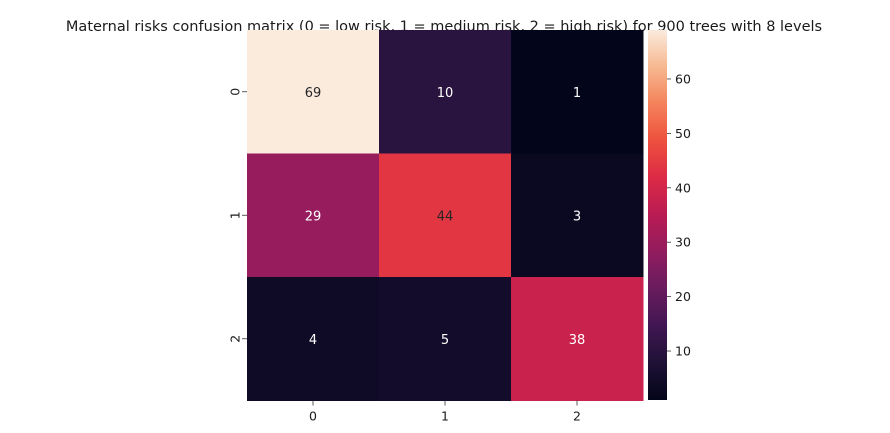 This screenshot has height=433, width=890. I want to click on y-axis: 0 1 2, so click(237, 215).